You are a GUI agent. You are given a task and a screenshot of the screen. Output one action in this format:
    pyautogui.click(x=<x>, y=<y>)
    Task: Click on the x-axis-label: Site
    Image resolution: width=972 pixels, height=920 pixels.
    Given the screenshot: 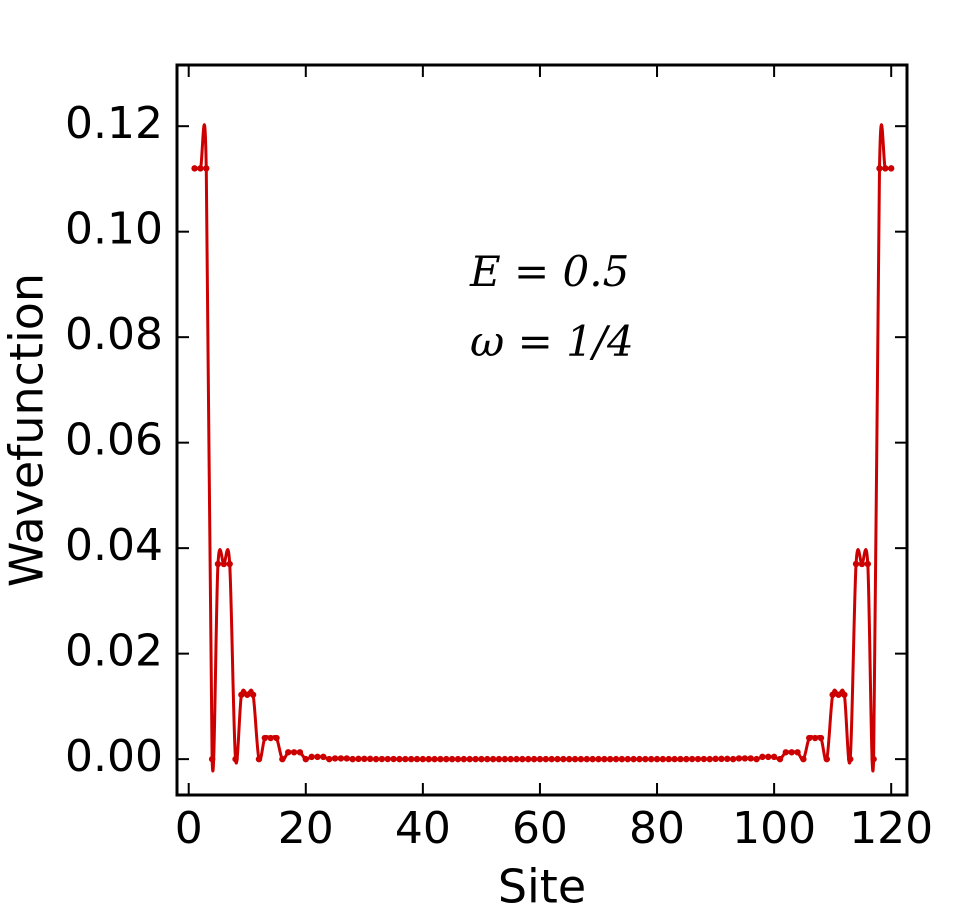 What is the action you would take?
    pyautogui.click(x=542, y=887)
    